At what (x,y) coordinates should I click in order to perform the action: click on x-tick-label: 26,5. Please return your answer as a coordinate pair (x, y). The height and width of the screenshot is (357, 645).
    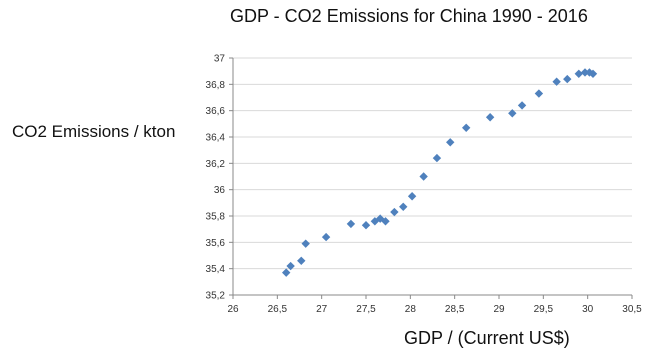
    Looking at the image, I should click on (278, 309).